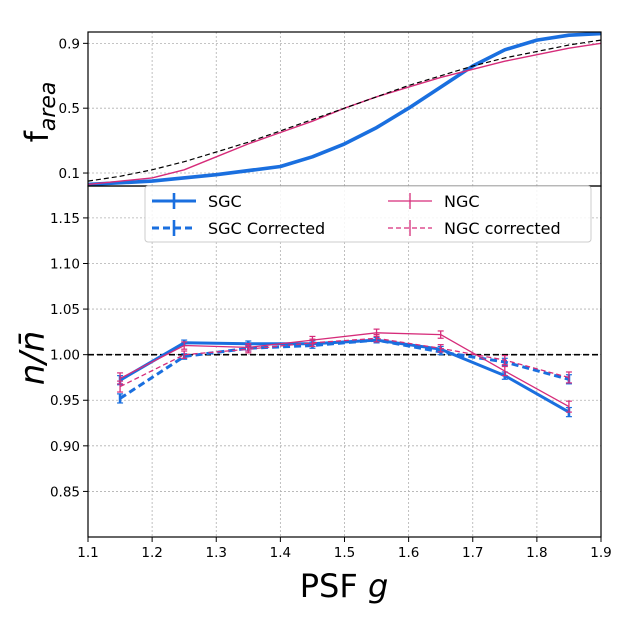  What do you see at coordinates (69, 44) in the screenshot?
I see `top-y-tick-label: 0.9` at bounding box center [69, 44].